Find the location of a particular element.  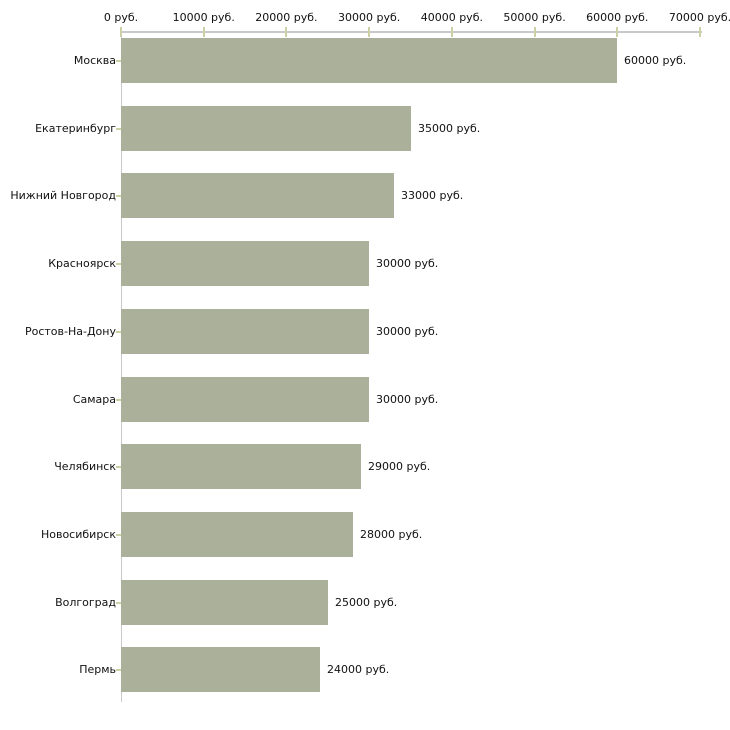

category-label: Ростов-На-Дону is located at coordinates (70, 331).